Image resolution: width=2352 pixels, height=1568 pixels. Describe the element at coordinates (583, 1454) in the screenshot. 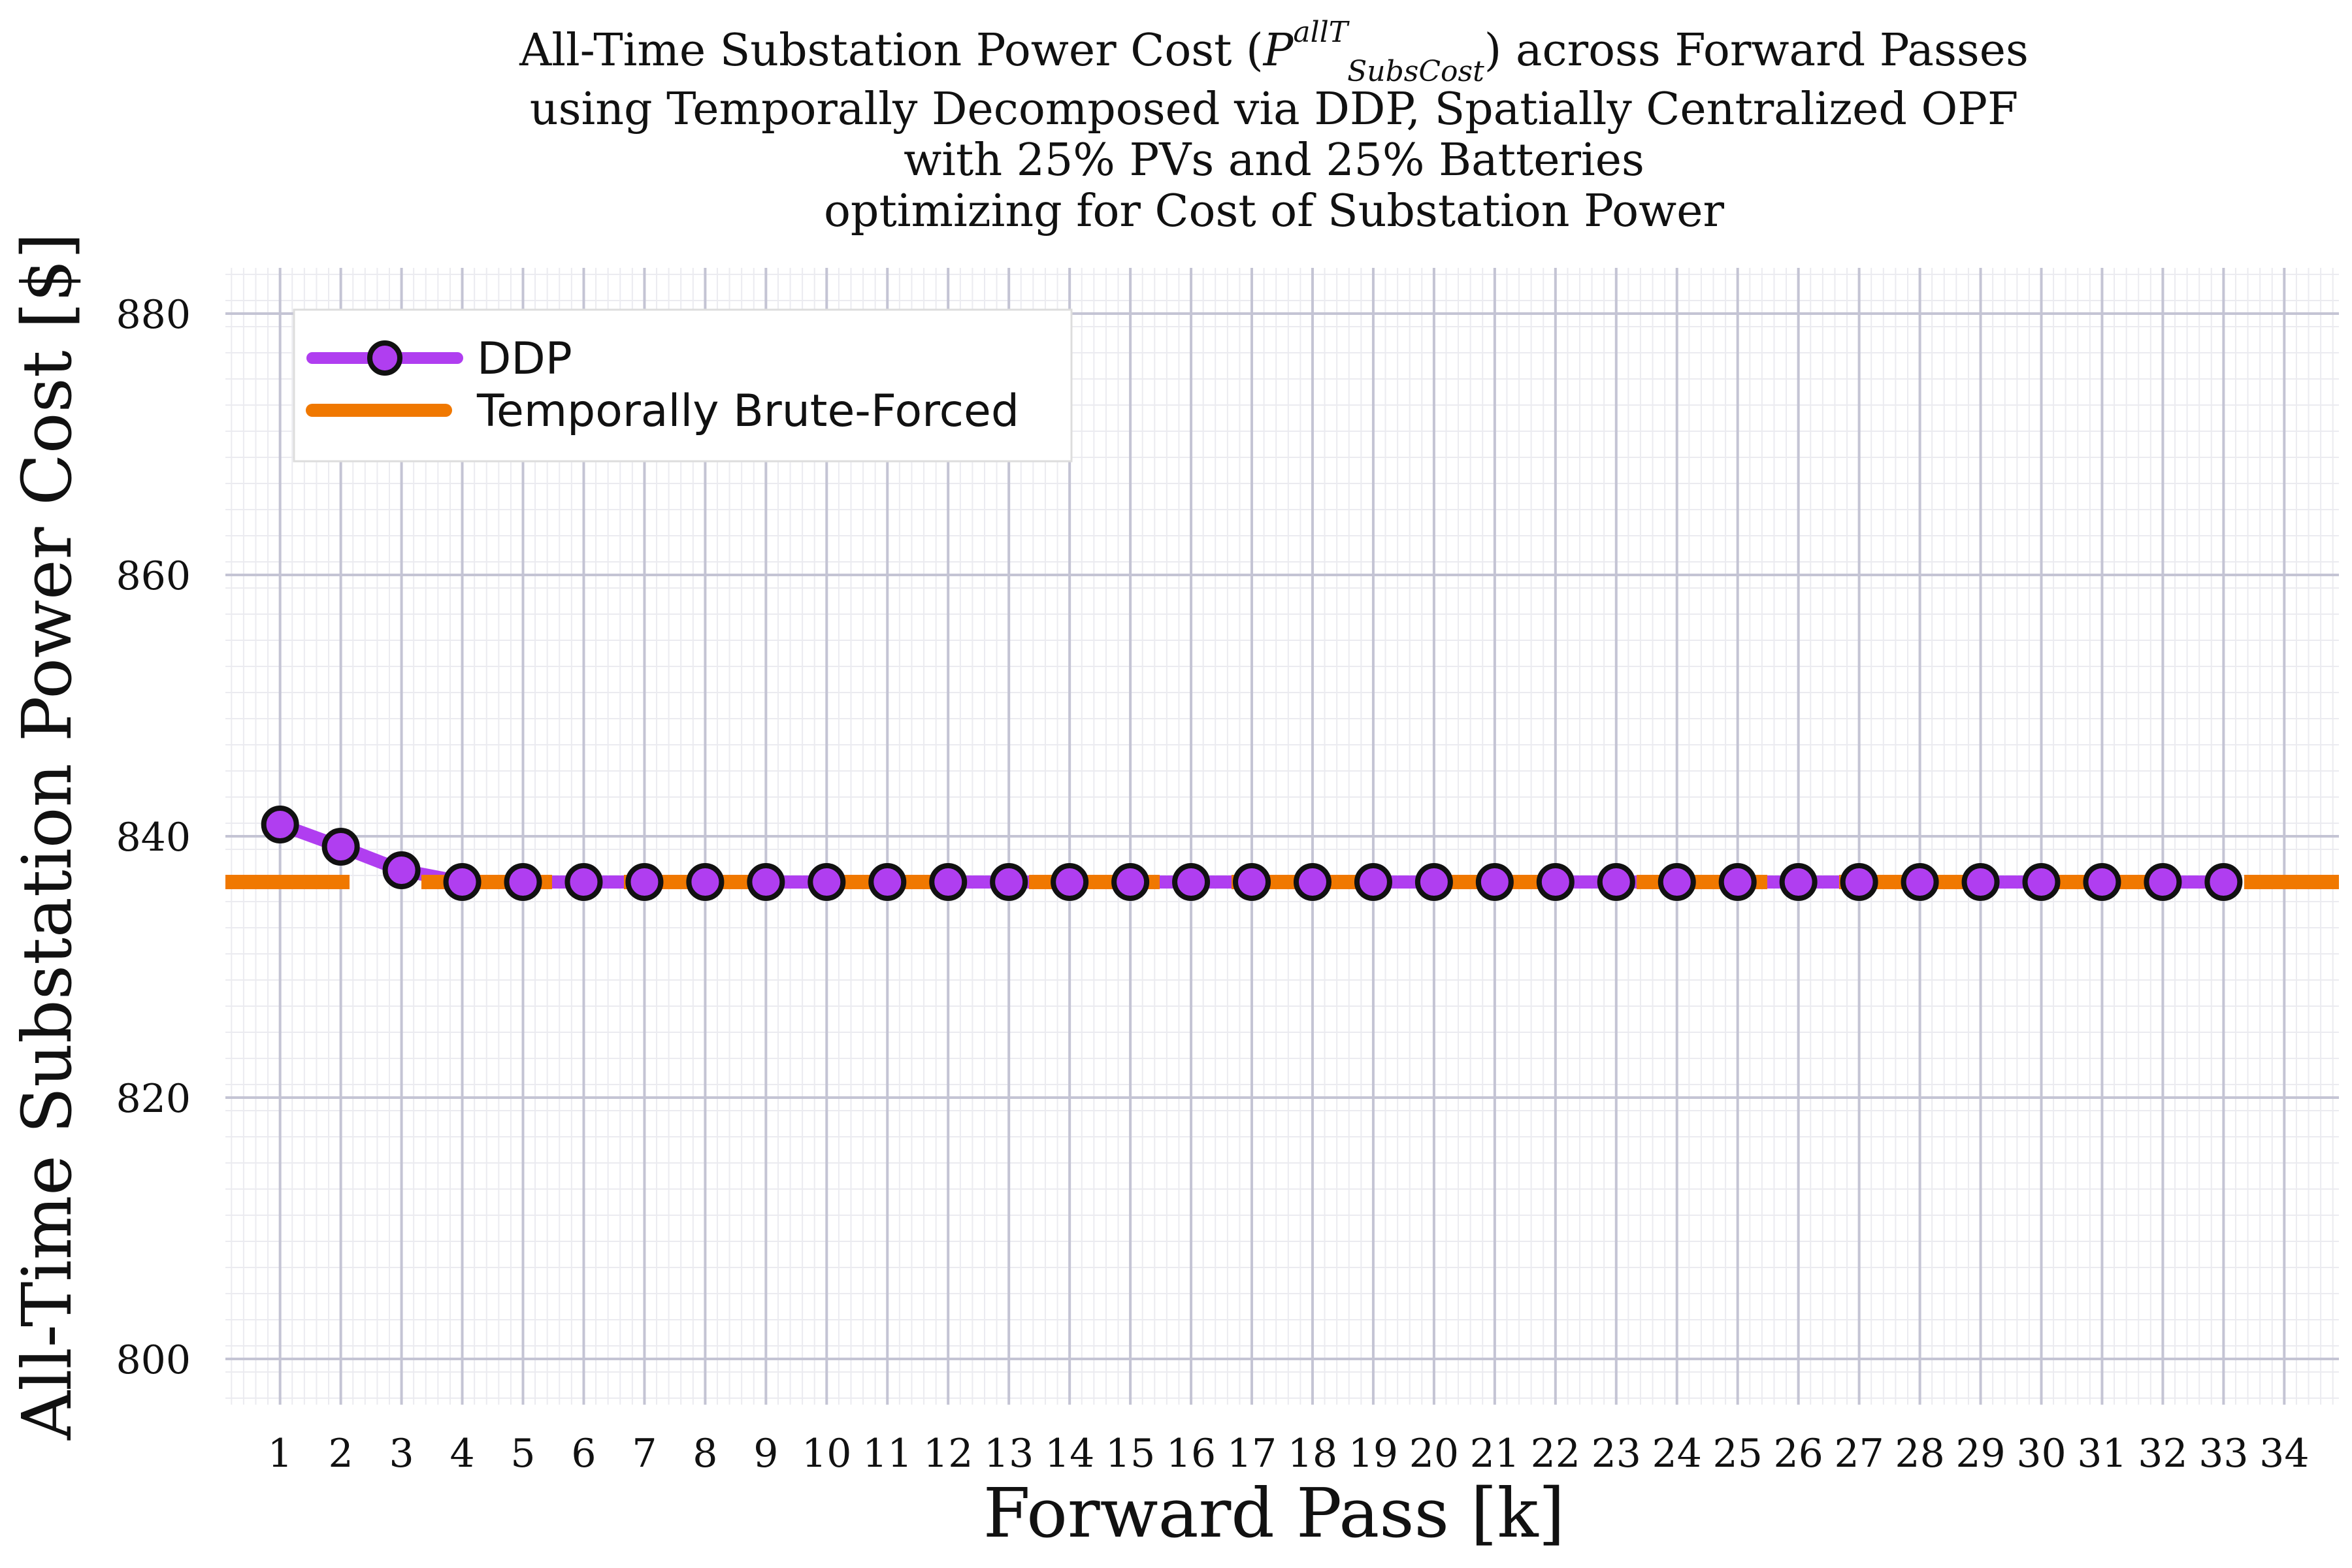

I see `x-tick-label: 6` at that location.